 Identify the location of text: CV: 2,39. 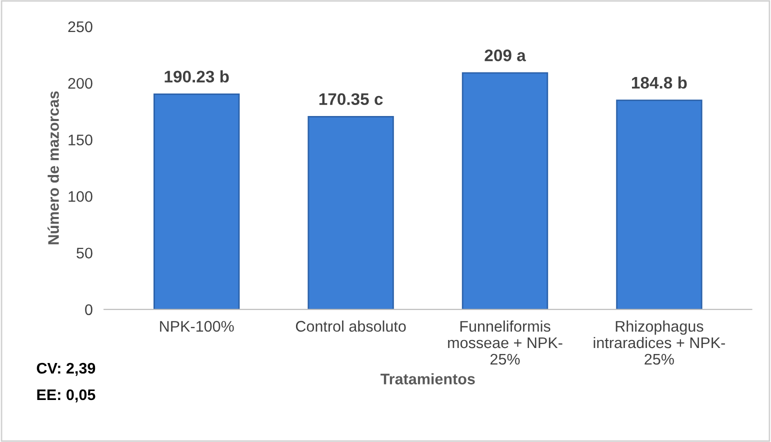
(66, 369).